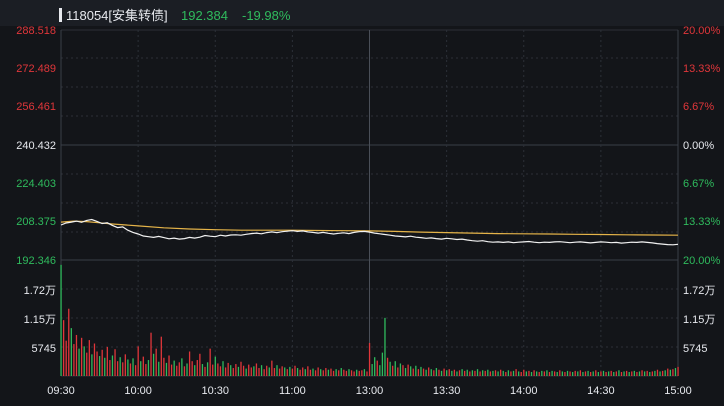 The width and height of the screenshot is (724, 406). What do you see at coordinates (601, 391) in the screenshot?
I see `time-axis-label: 14:30` at bounding box center [601, 391].